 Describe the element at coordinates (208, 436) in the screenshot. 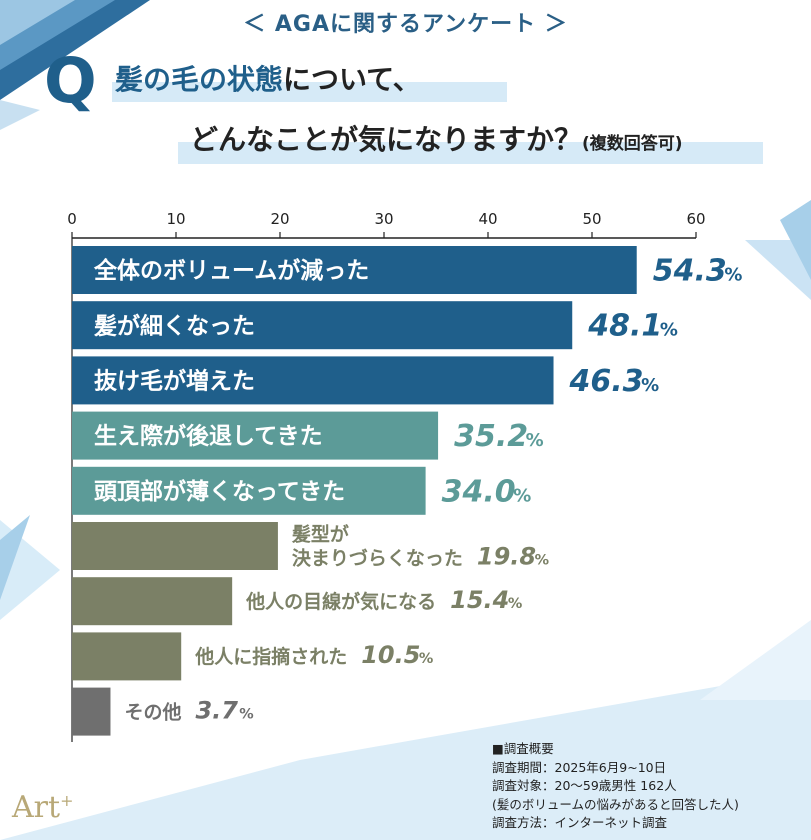

I see `bar-category-label: 生え際が後退してきた` at that location.